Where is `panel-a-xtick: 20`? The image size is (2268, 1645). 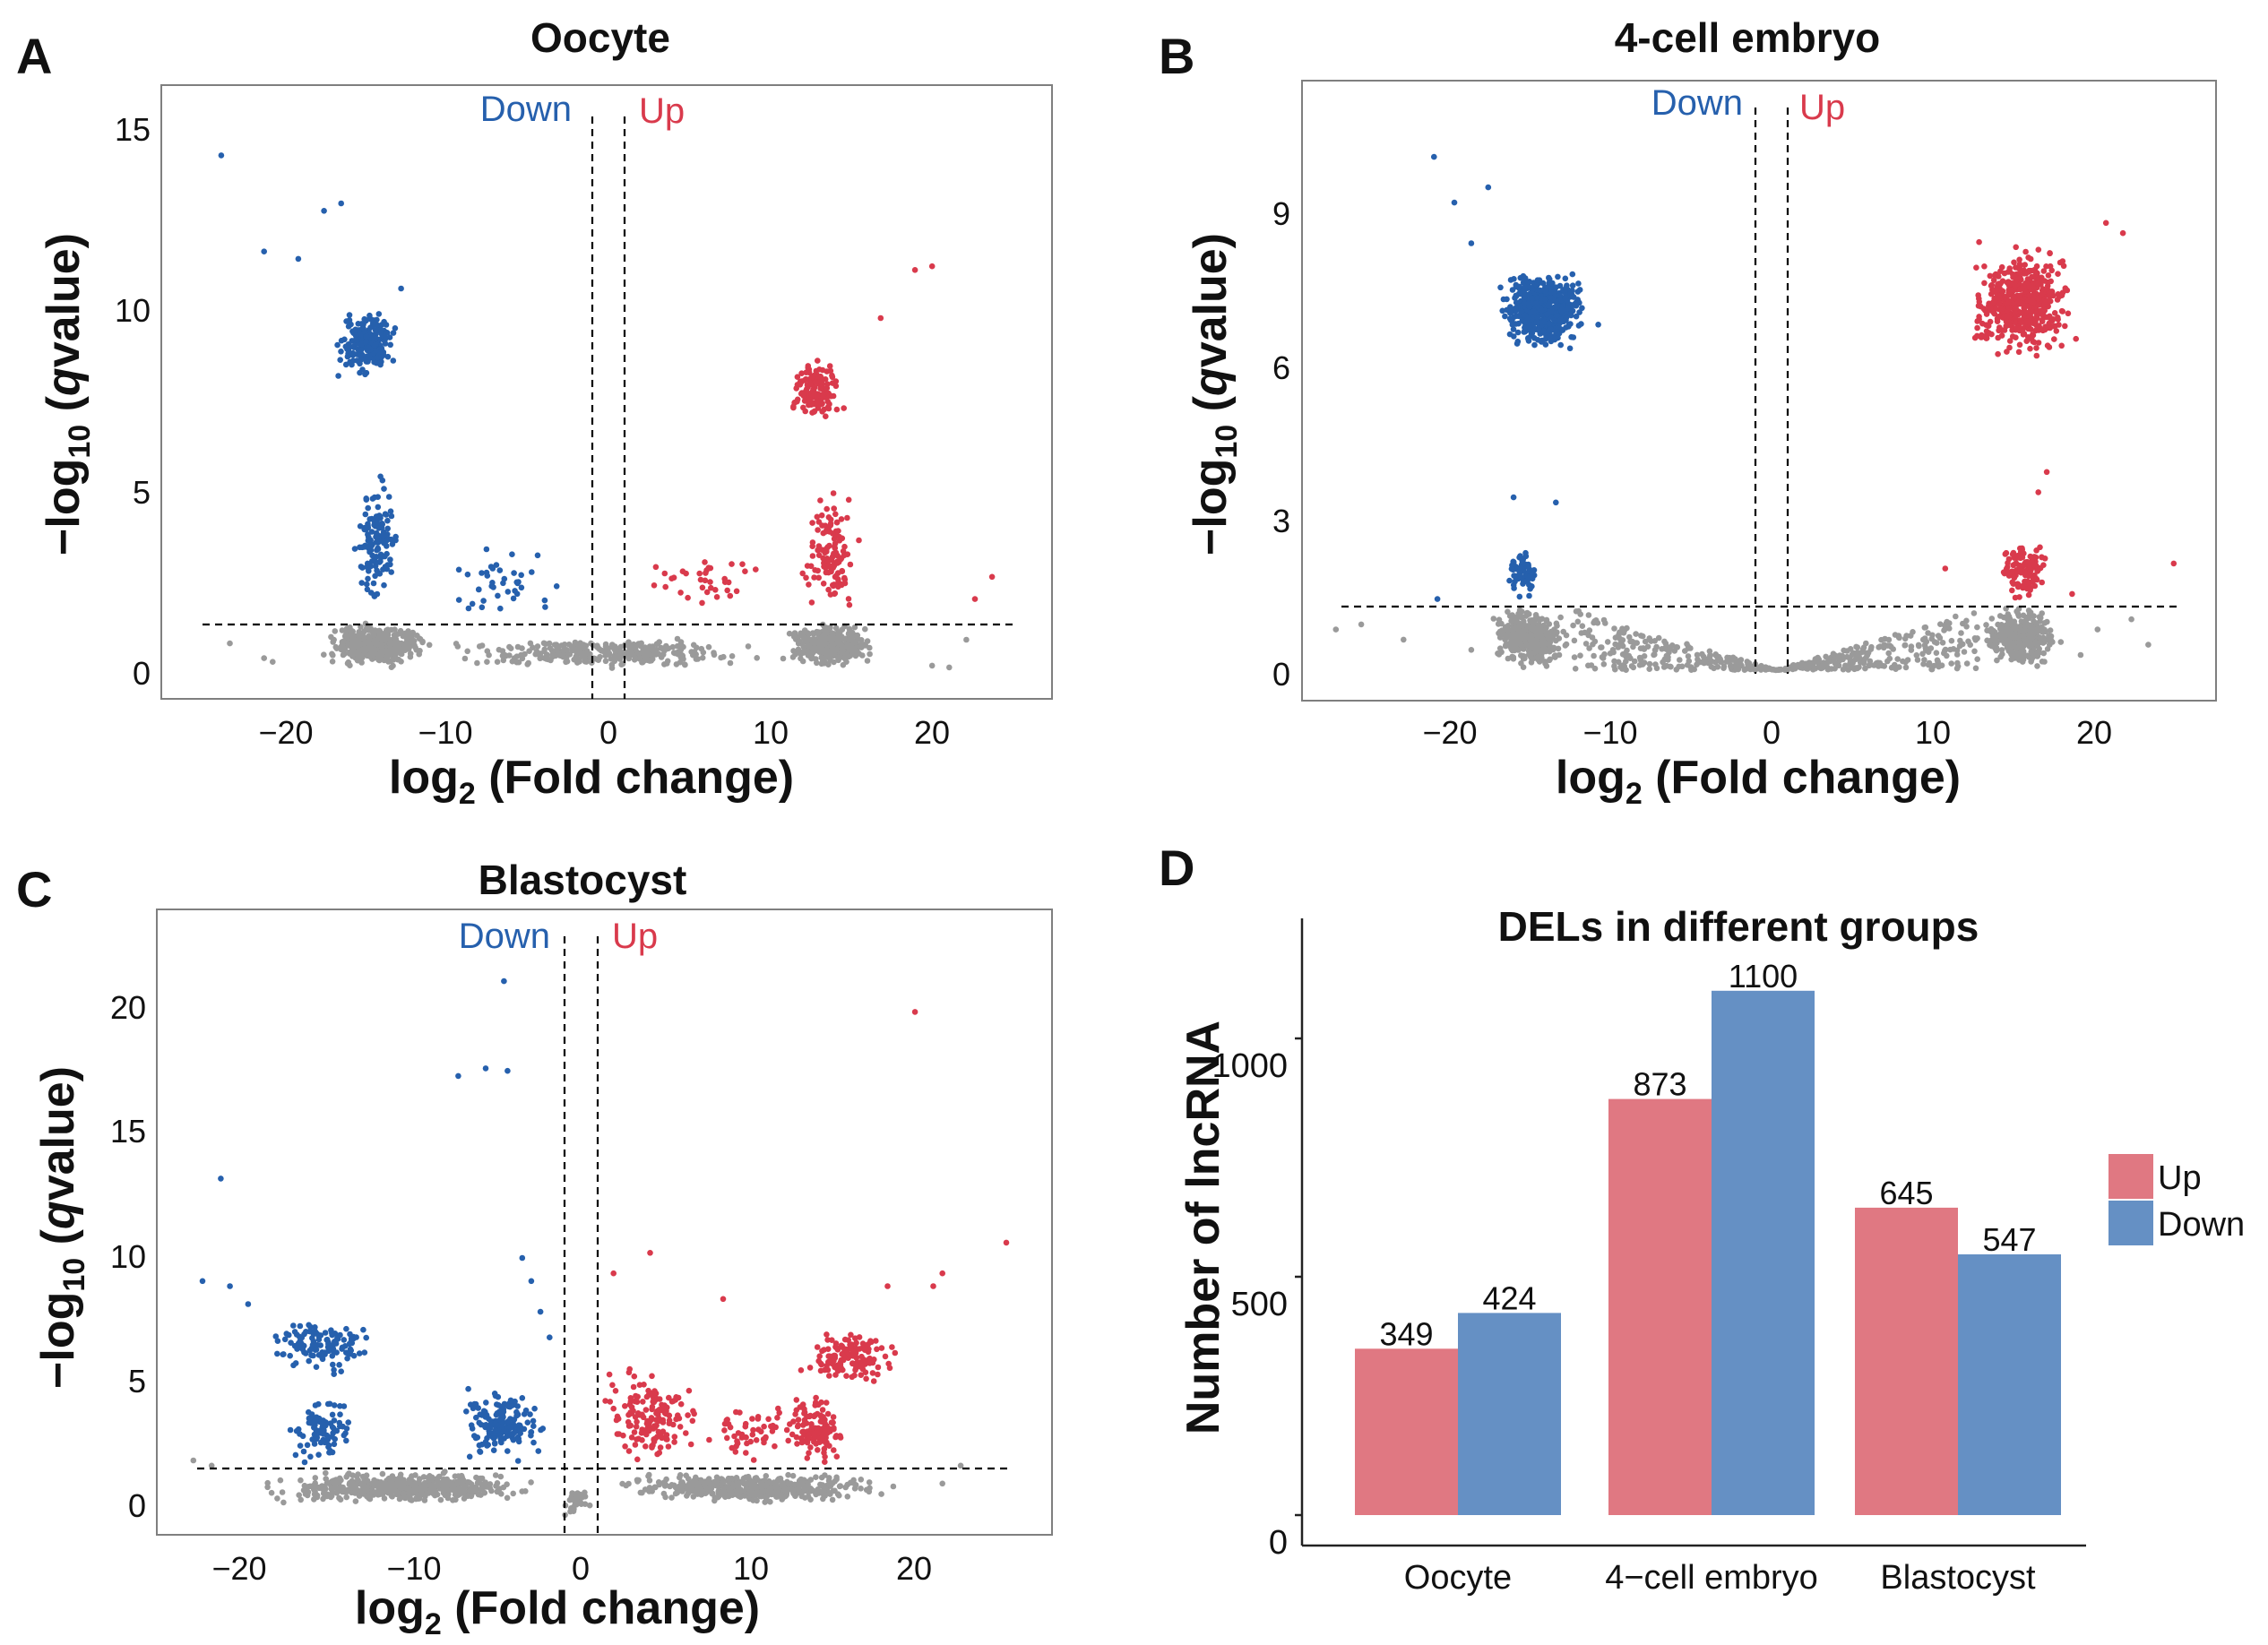 panel-a-xtick: 20 is located at coordinates (932, 733).